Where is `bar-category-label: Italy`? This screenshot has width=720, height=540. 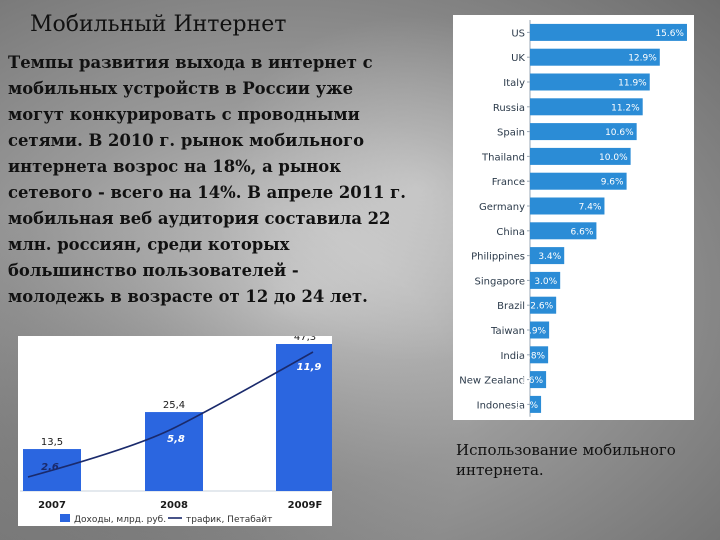 bar-category-label: Italy is located at coordinates (514, 83).